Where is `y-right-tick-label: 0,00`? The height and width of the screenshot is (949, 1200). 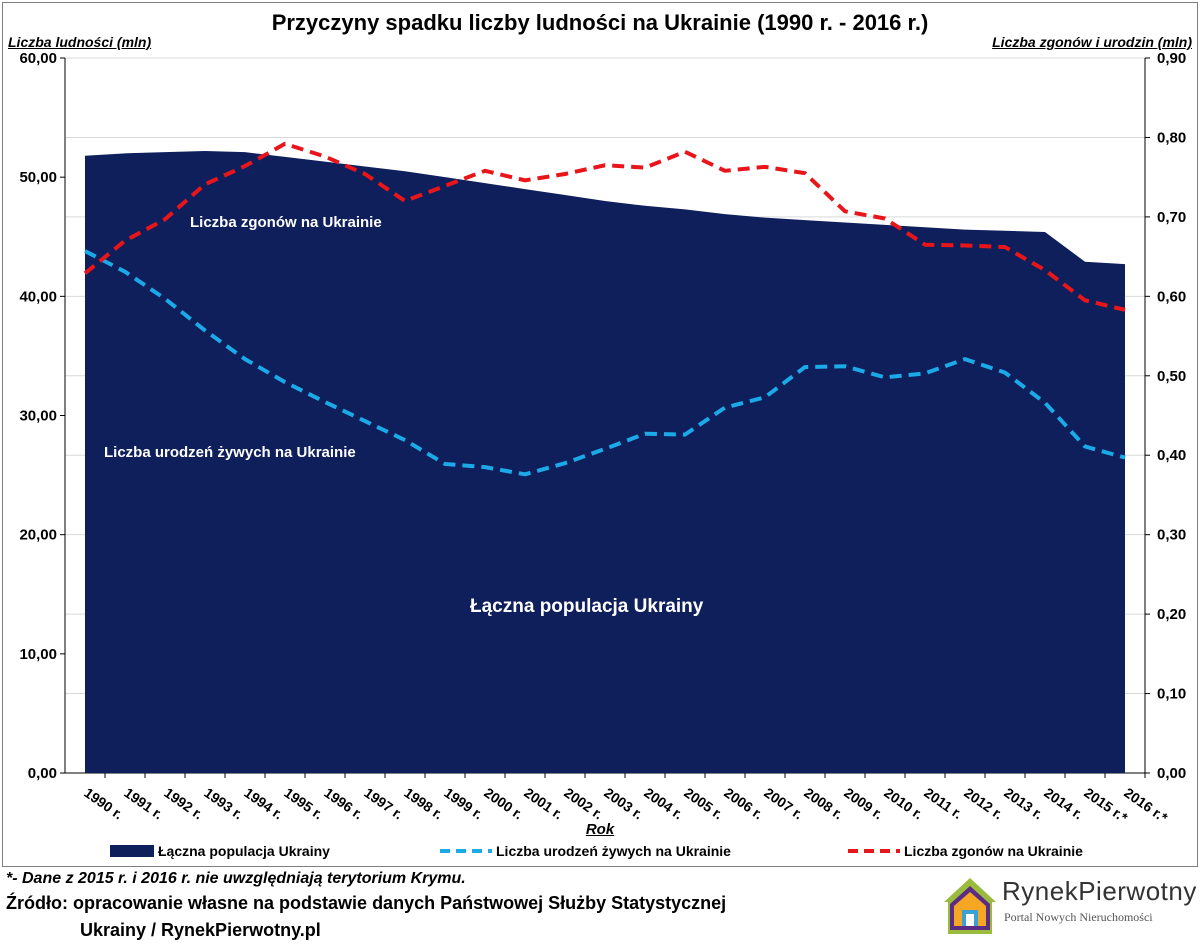 y-right-tick-label: 0,00 is located at coordinates (1171, 773).